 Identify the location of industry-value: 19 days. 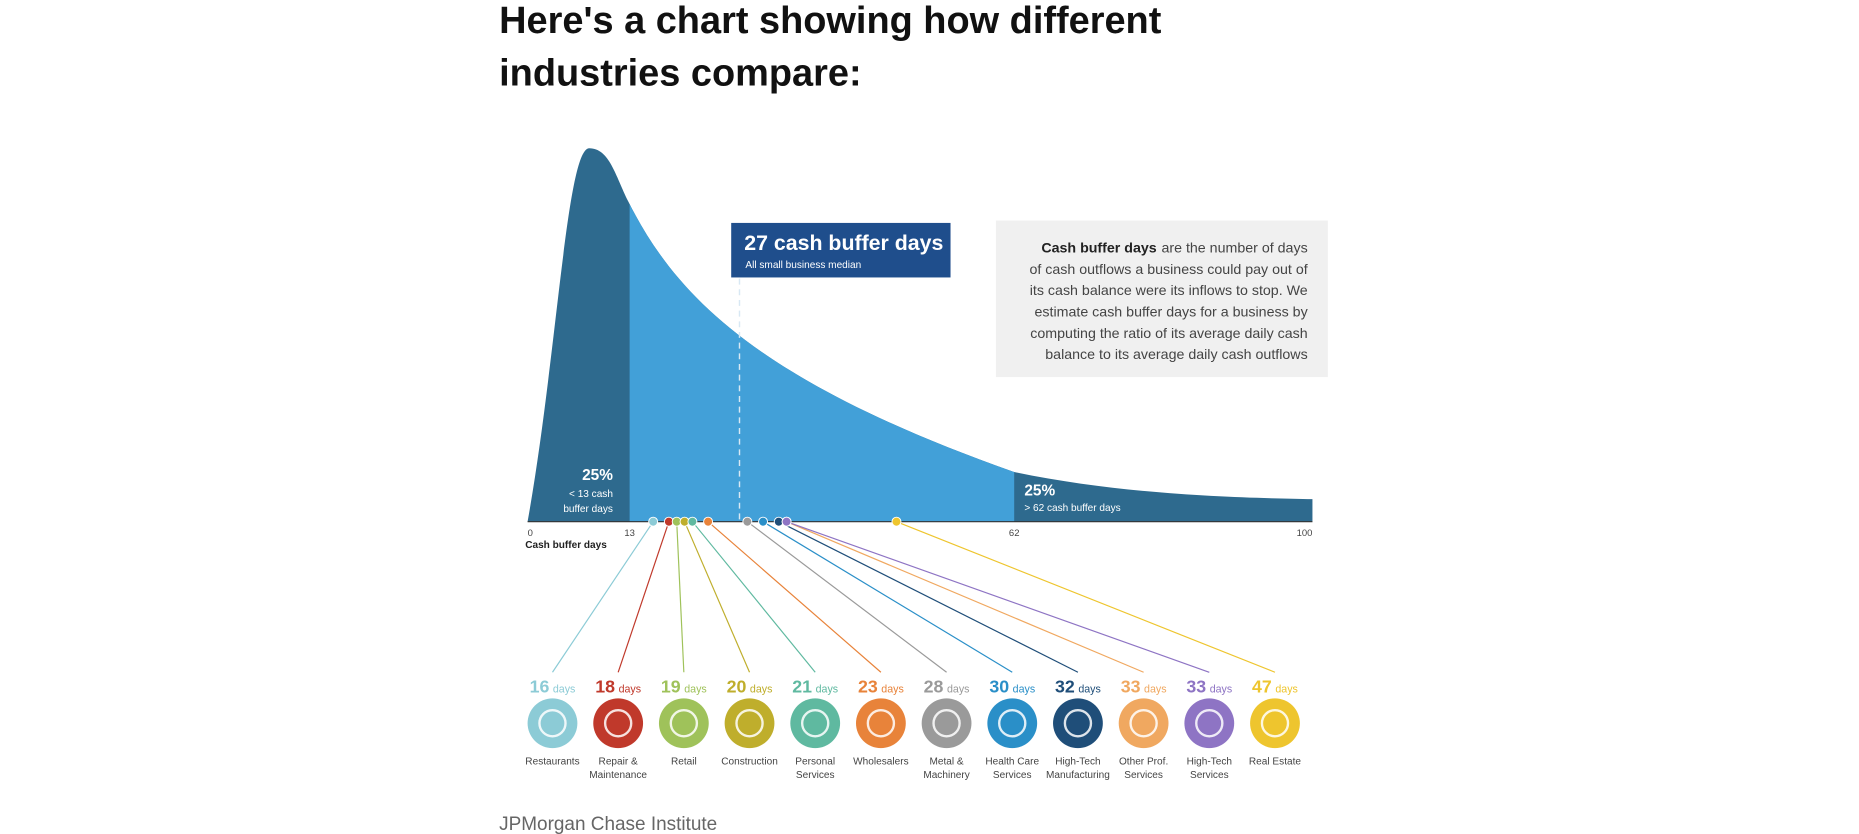
(684, 686).